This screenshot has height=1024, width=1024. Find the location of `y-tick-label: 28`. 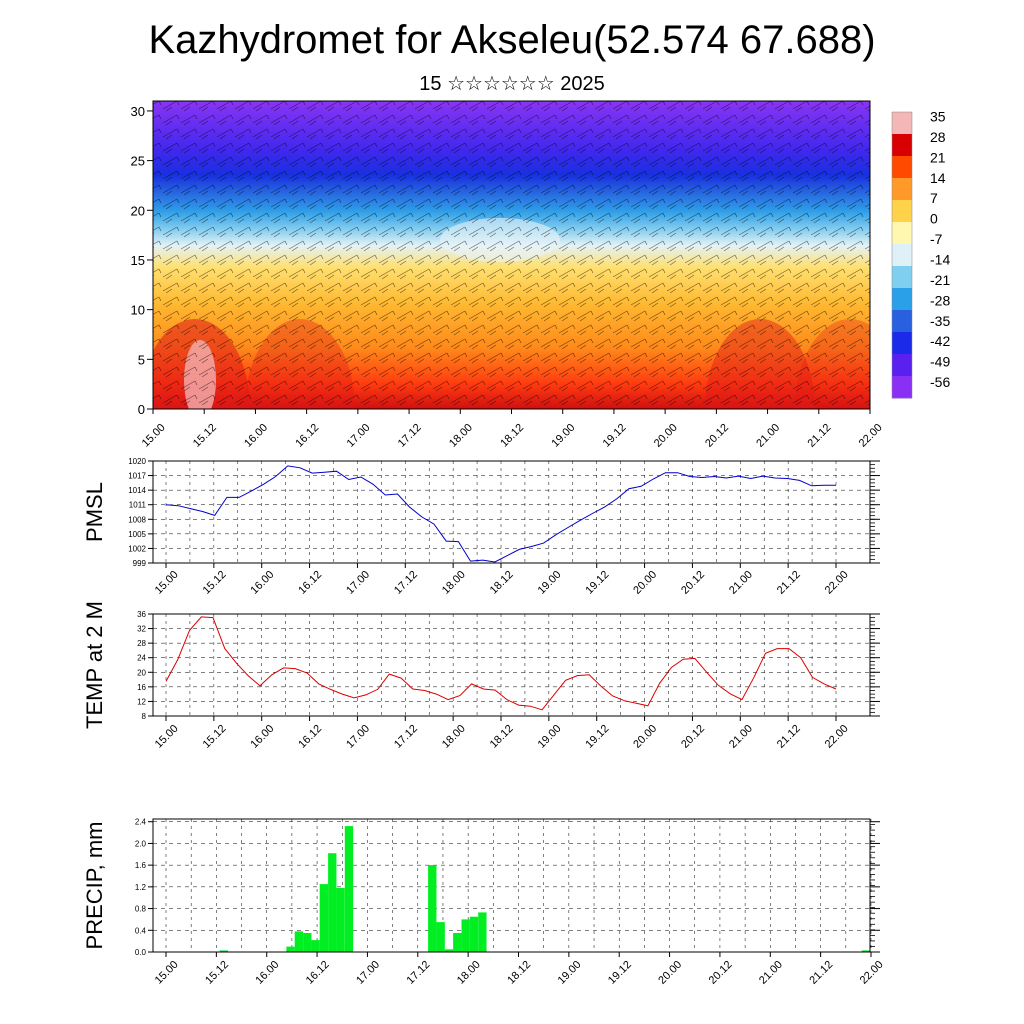

y-tick-label: 28 is located at coordinates (141, 643).